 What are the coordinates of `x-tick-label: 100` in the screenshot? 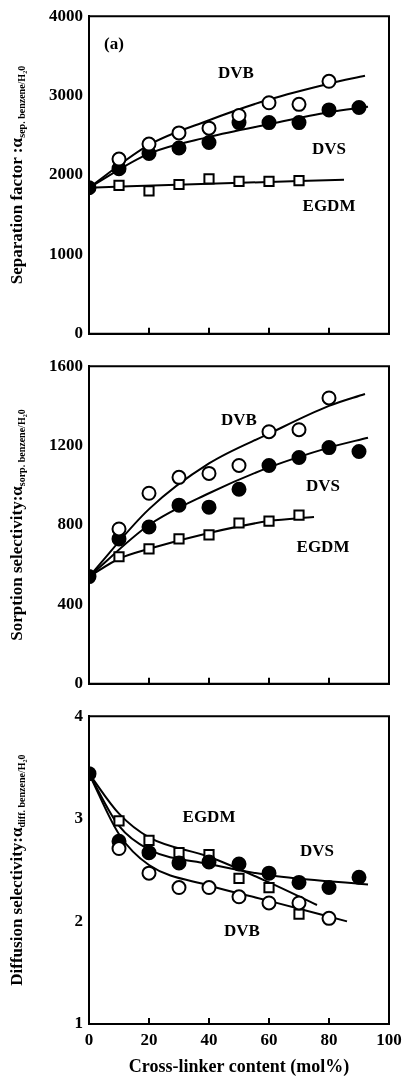 It's located at (389, 1039).